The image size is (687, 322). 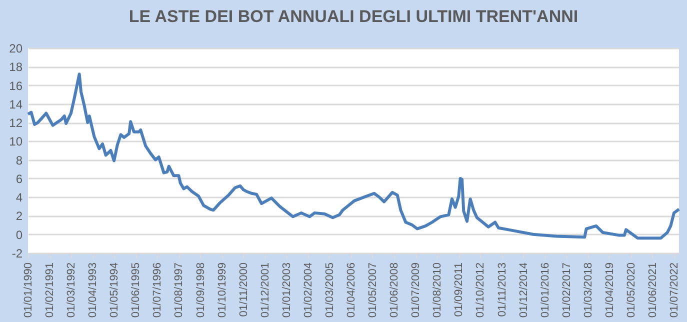 What do you see at coordinates (114, 290) in the screenshot?
I see `x-tick-label: 01/05/1994` at bounding box center [114, 290].